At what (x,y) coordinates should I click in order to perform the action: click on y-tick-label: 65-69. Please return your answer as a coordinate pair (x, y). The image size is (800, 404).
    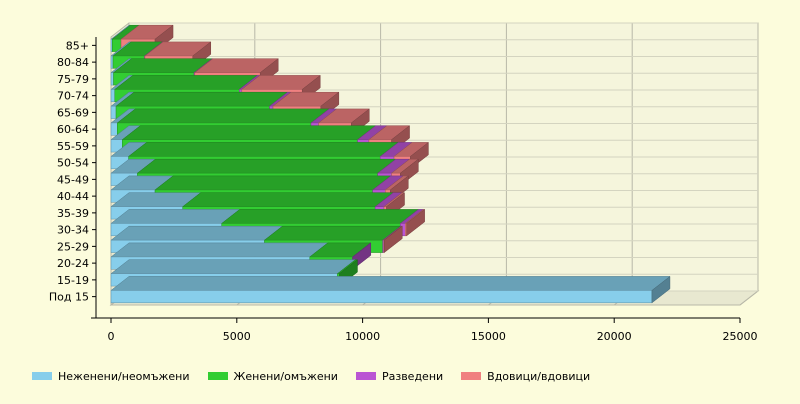
    Looking at the image, I should click on (73, 112).